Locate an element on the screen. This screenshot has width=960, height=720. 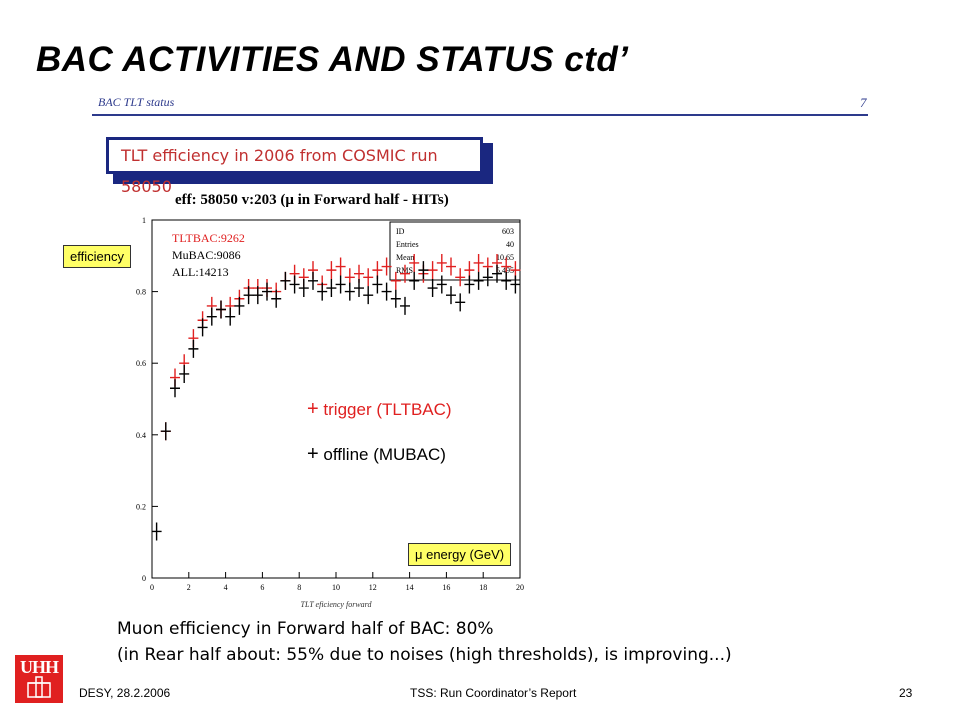
sub-page-number: 7 is located at coordinates (863, 102).